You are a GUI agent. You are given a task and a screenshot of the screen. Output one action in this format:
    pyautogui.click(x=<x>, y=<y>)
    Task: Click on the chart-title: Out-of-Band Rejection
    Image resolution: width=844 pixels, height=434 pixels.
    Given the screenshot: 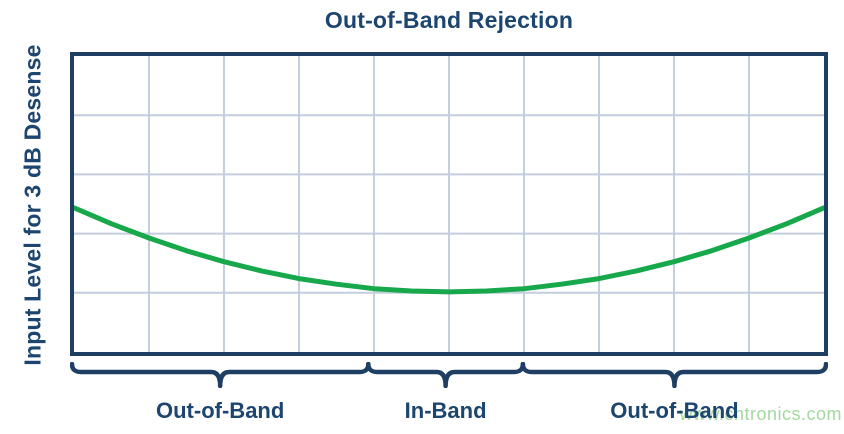 What is the action you would take?
    pyautogui.click(x=449, y=20)
    